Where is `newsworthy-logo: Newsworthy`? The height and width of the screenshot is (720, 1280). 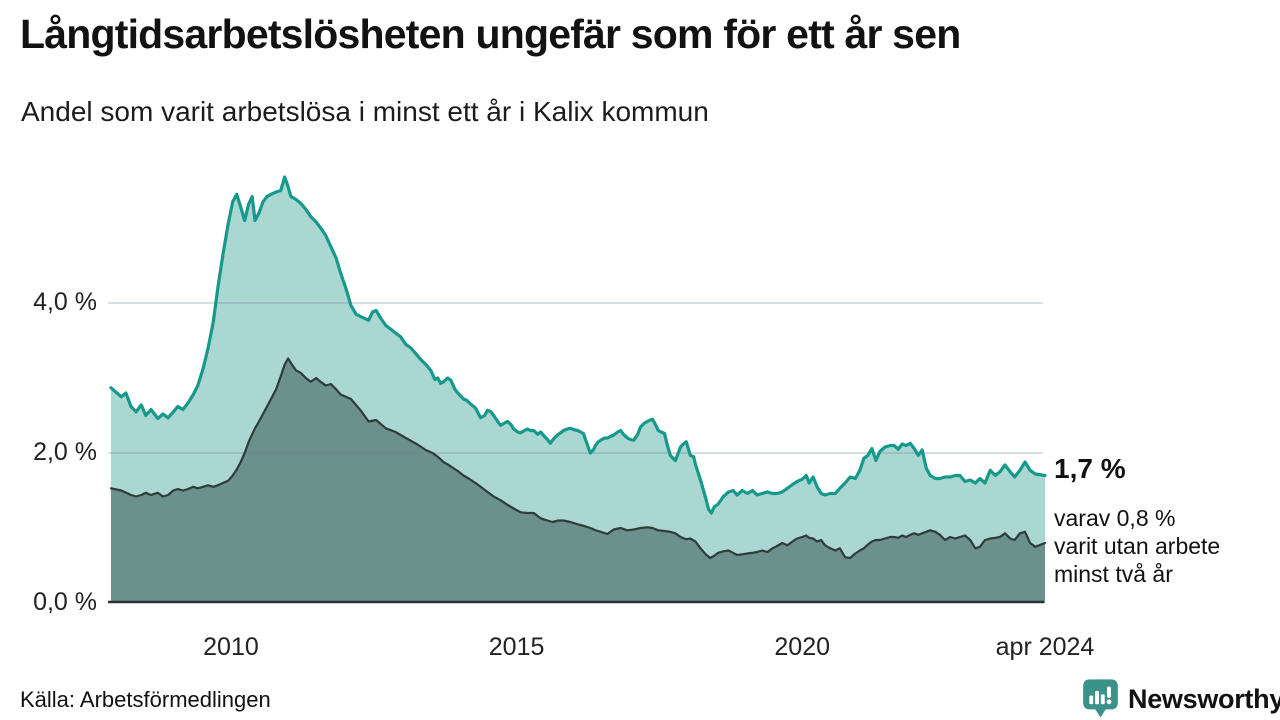 newsworthy-logo: Newsworthy is located at coordinates (1181, 699).